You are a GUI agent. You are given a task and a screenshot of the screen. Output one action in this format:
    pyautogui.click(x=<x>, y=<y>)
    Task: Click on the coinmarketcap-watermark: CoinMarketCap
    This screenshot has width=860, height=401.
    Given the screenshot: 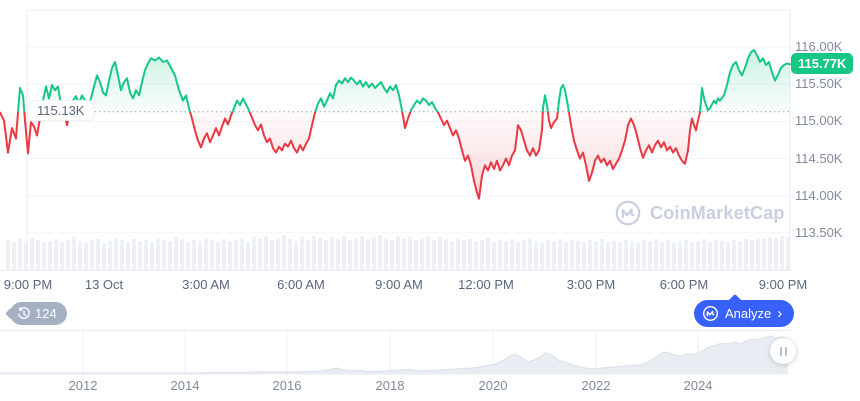 What is the action you would take?
    pyautogui.click(x=699, y=213)
    